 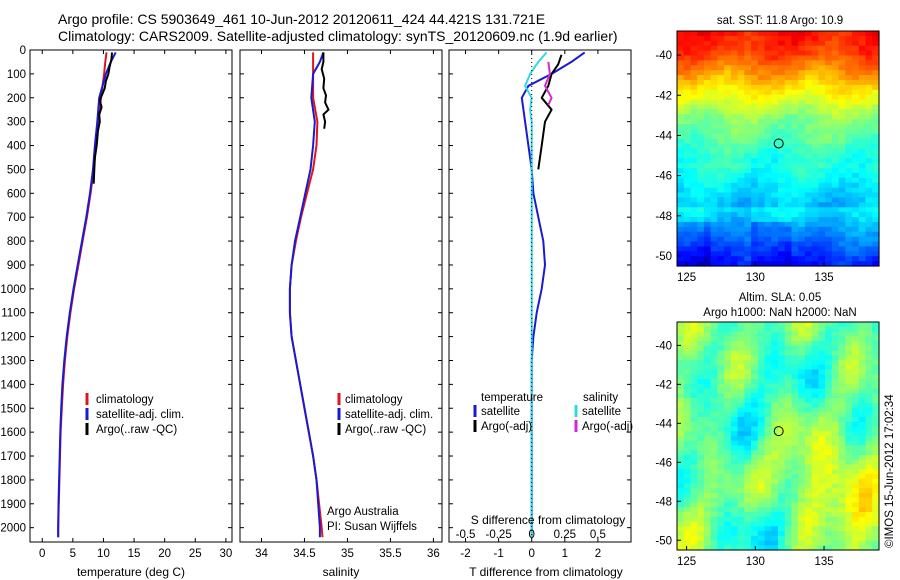 I want to click on imos-timestamp: ©IMOS 15-Jun-2012 17:02:34, so click(x=890, y=471).